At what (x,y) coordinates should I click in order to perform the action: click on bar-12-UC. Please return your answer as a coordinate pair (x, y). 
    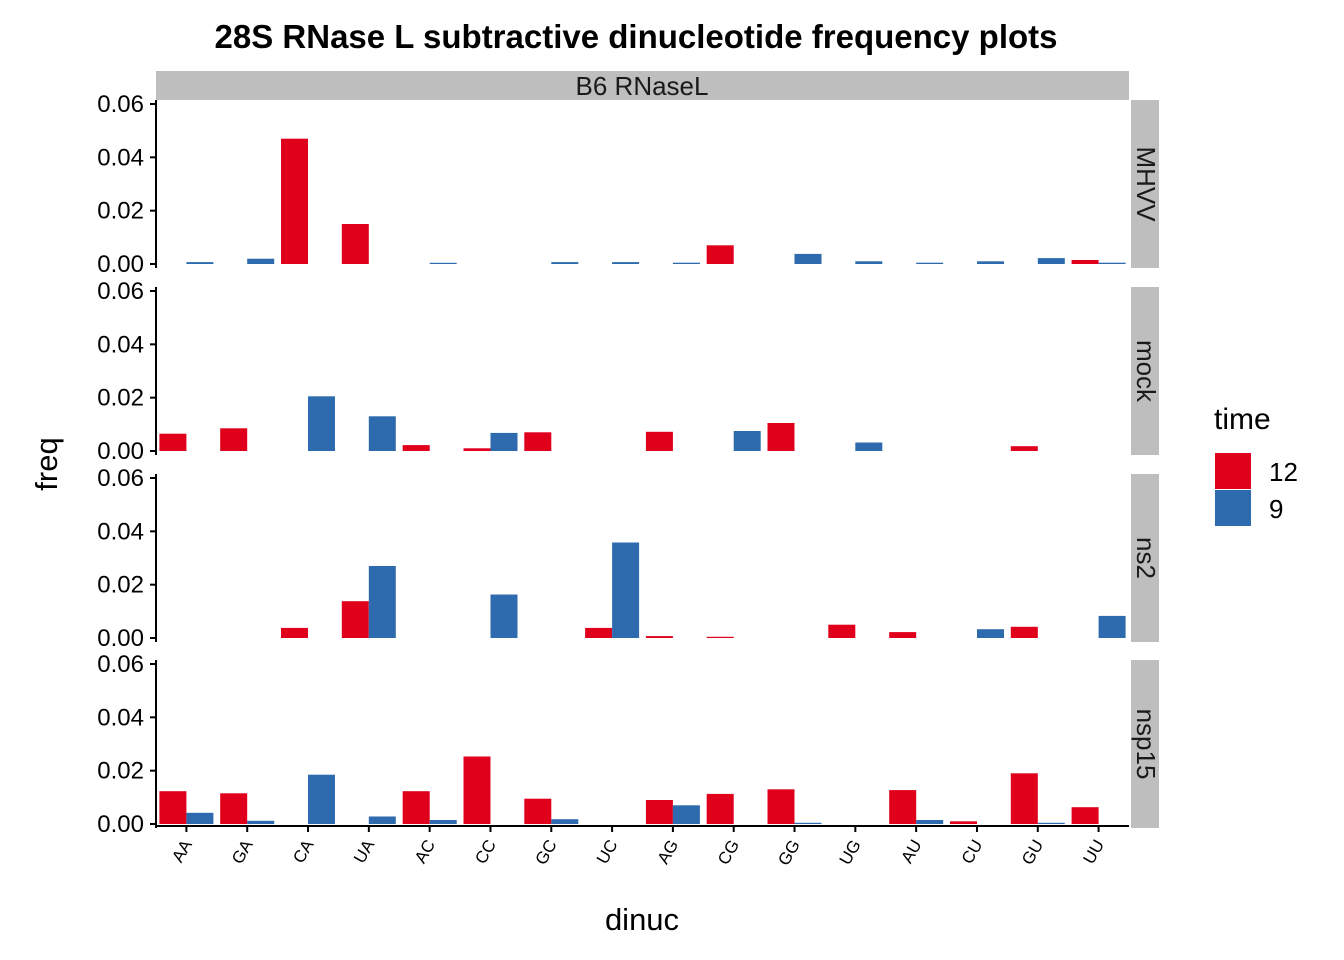
    Looking at the image, I should click on (599, 632).